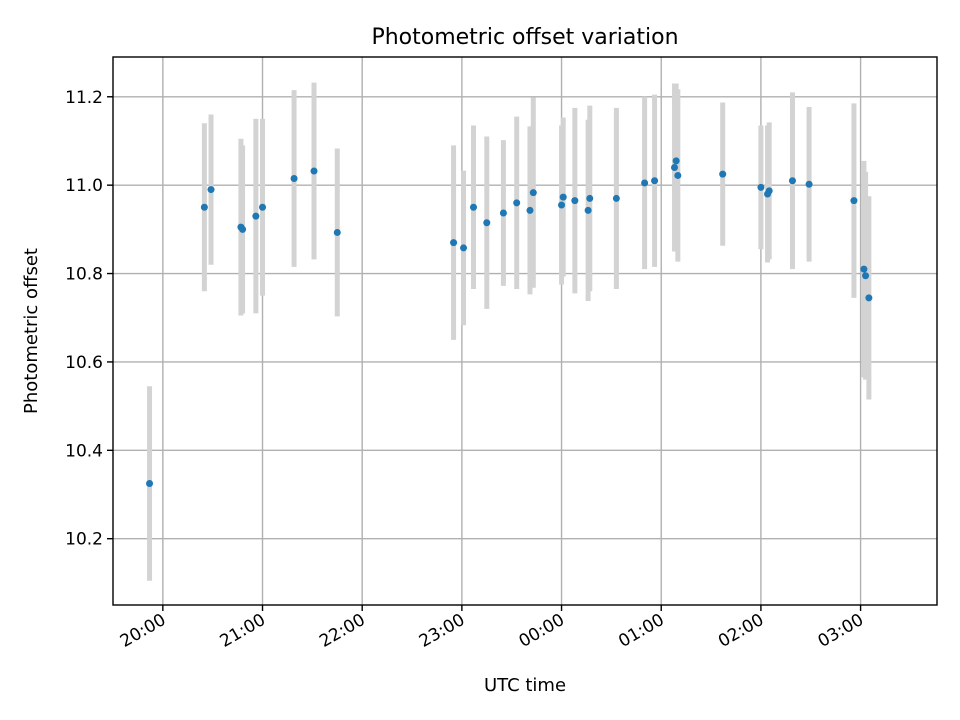  I want to click on x-tick-label: 00:00, so click(542, 631).